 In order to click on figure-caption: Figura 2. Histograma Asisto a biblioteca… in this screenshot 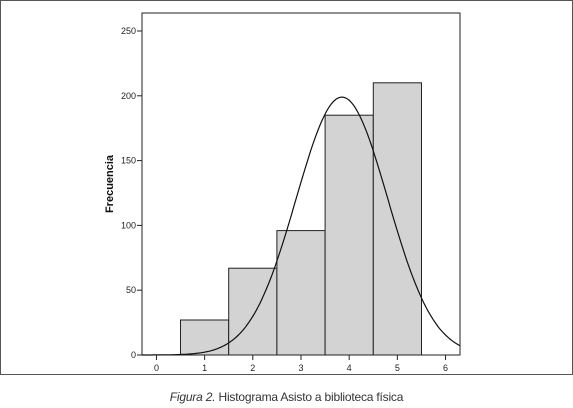, I will do `click(286, 397)`.